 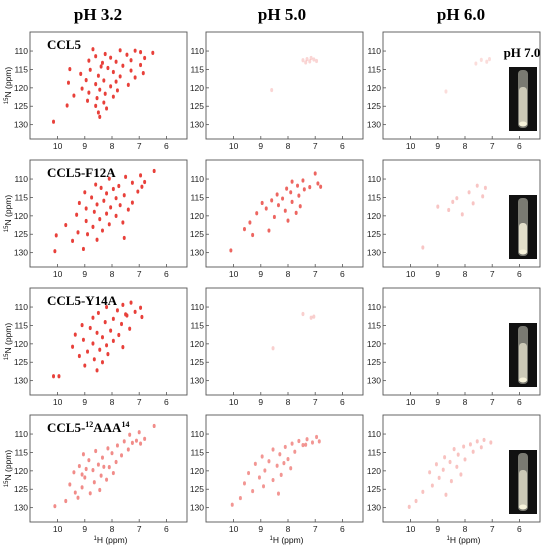 I want to click on x-axis-label: 1H (ppm), so click(x=110, y=540).